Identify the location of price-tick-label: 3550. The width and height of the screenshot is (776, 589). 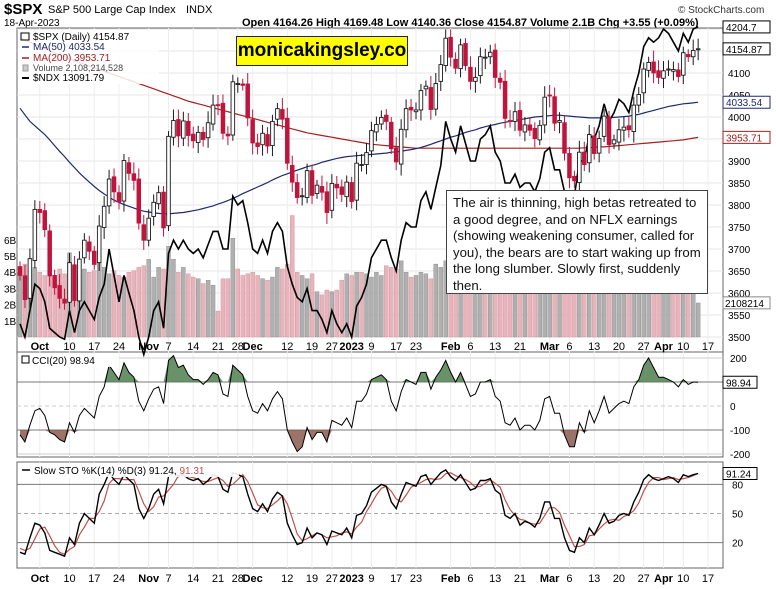
(739, 316).